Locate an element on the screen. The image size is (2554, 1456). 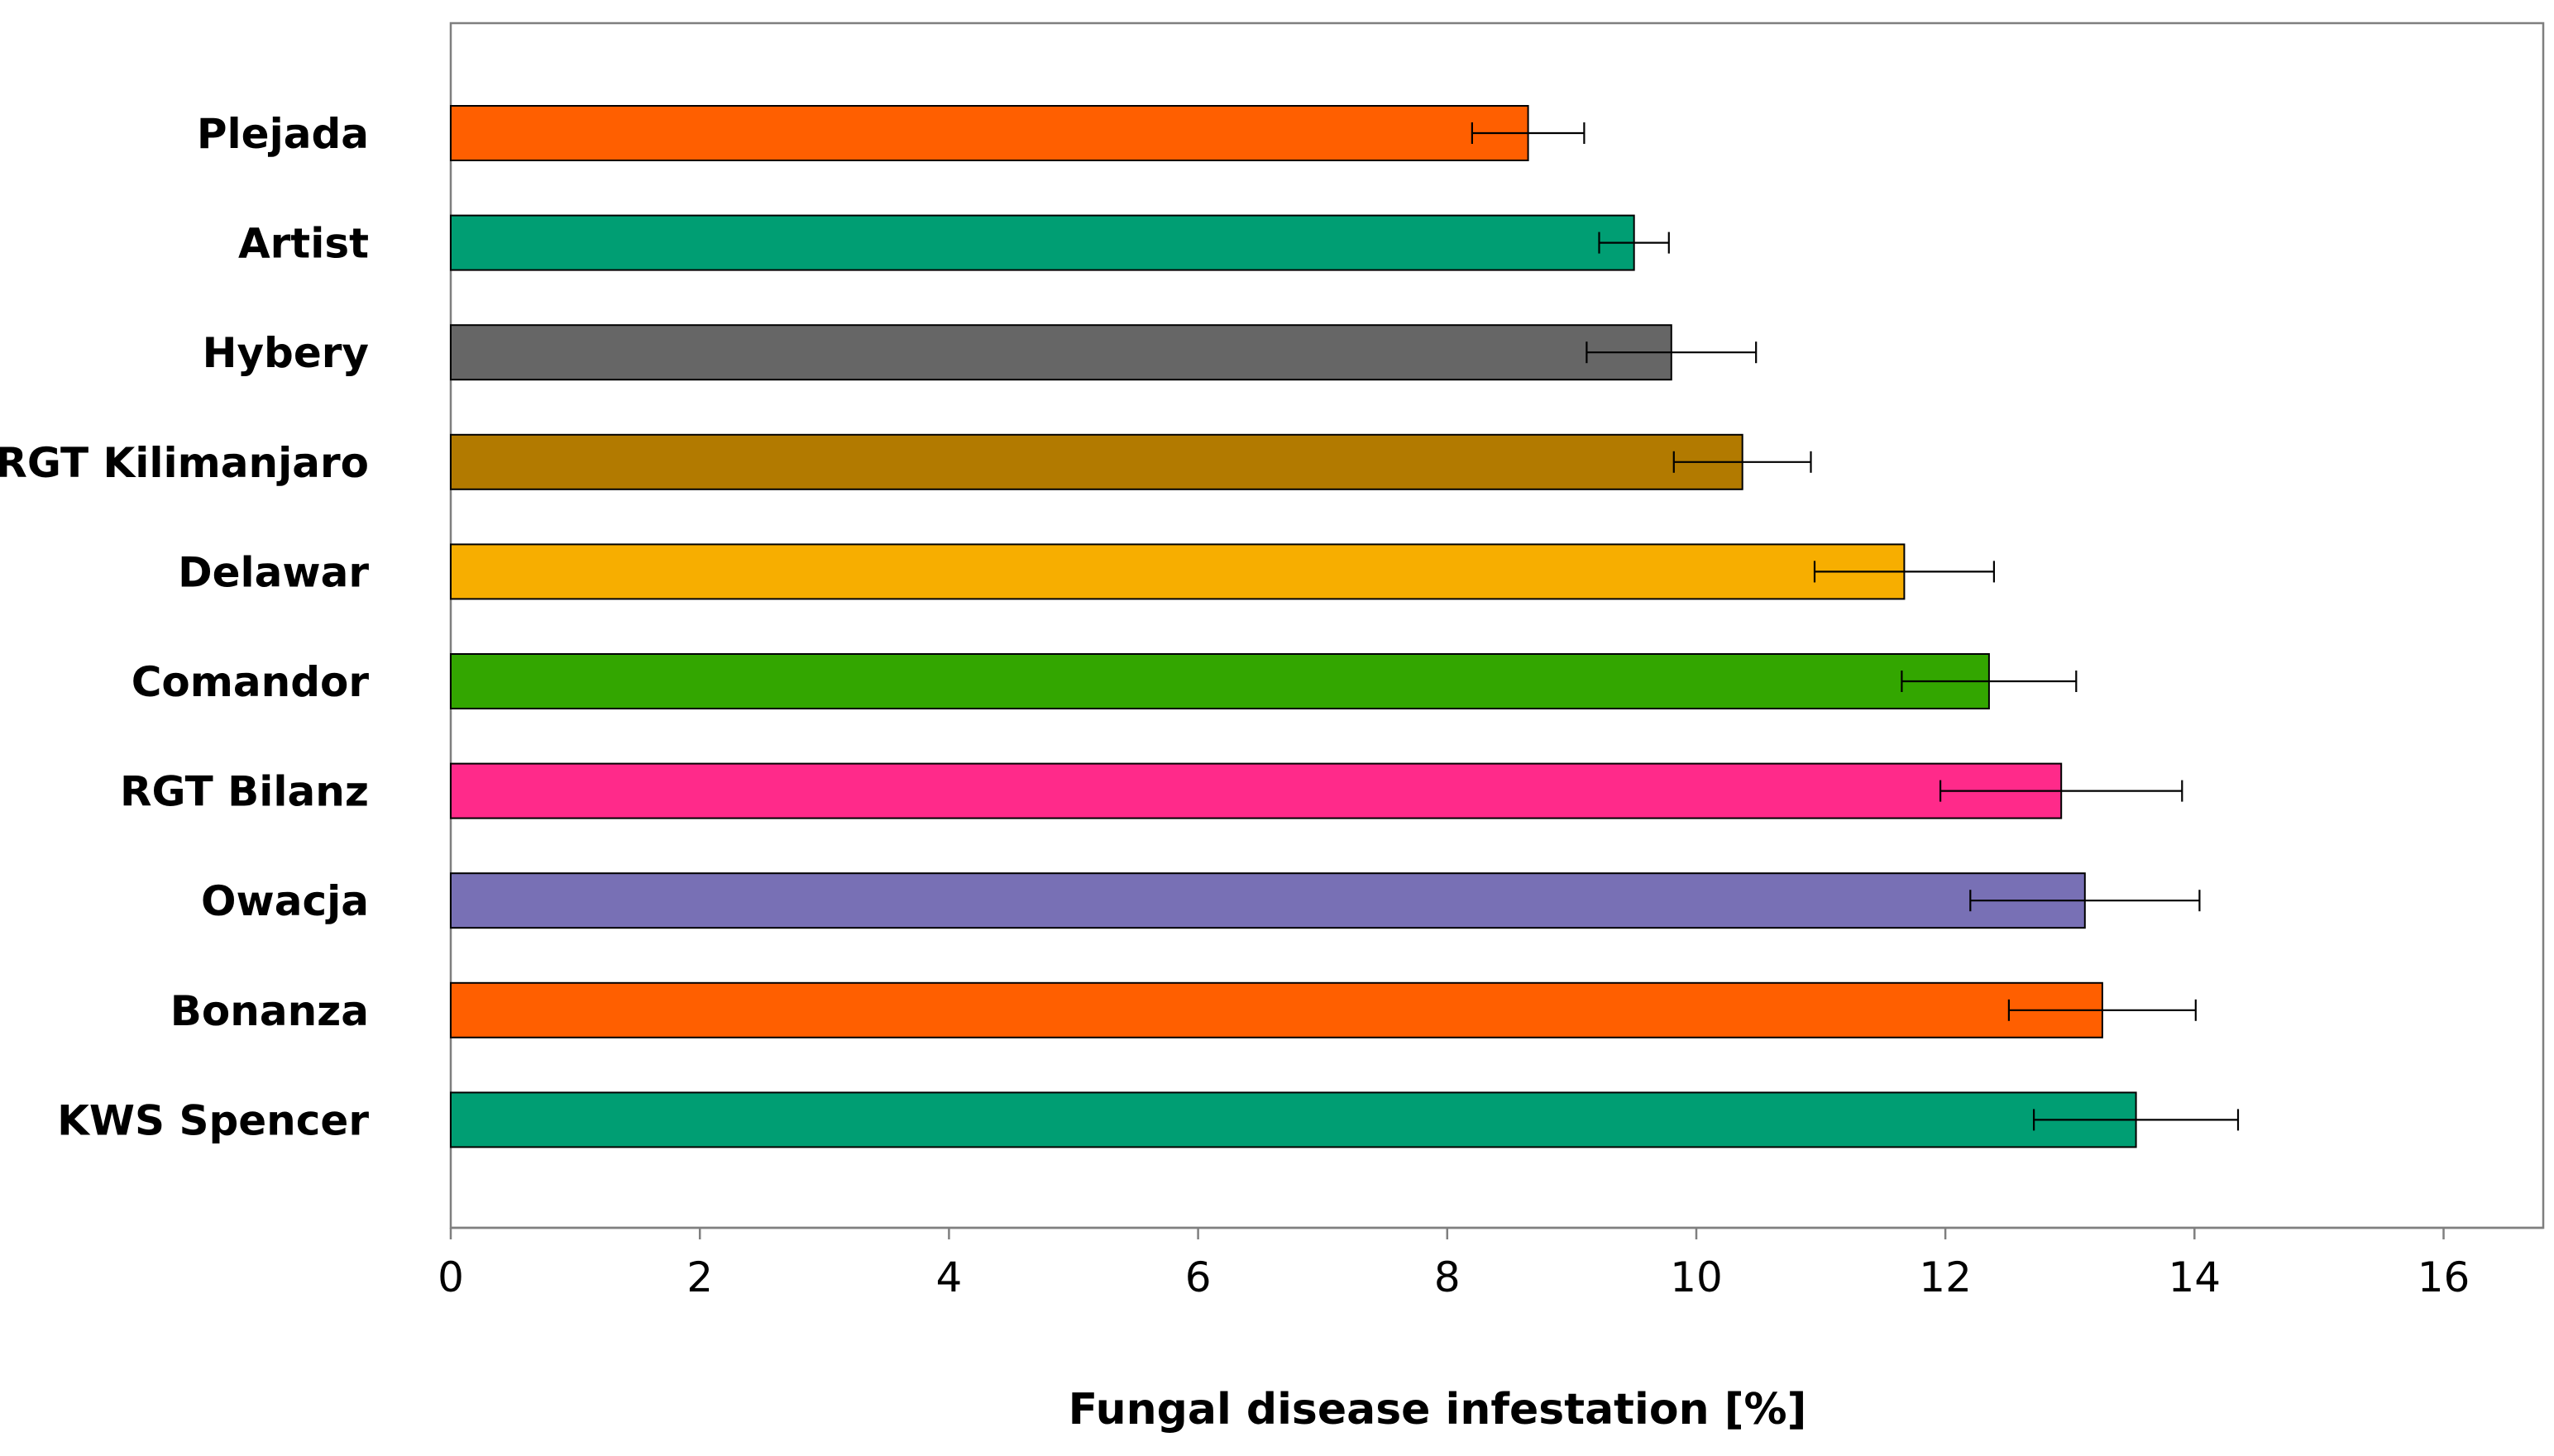
x-axis-title: Fungal disease infestation [%] is located at coordinates (1438, 1410).